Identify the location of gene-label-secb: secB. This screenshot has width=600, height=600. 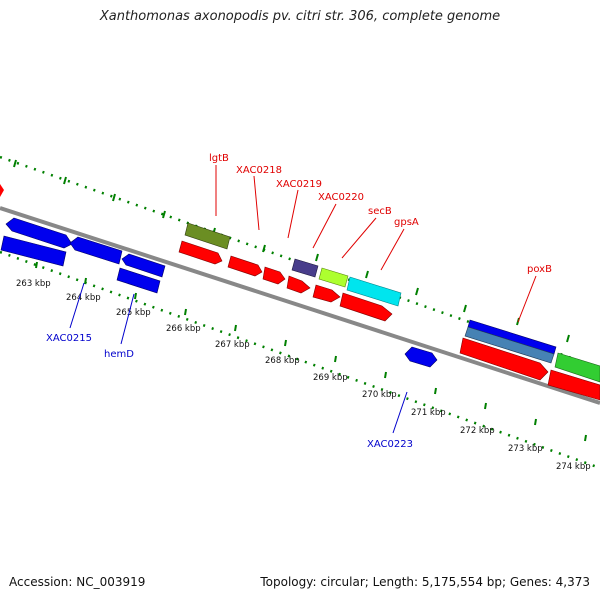
(380, 211).